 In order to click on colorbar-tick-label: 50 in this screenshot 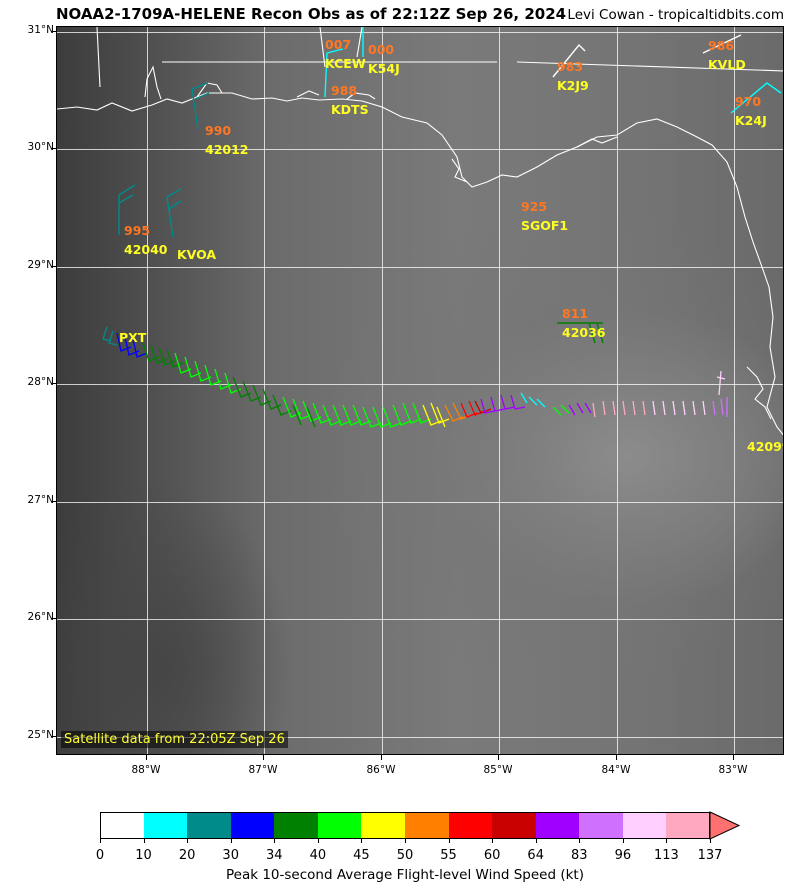, I will do `click(405, 855)`.